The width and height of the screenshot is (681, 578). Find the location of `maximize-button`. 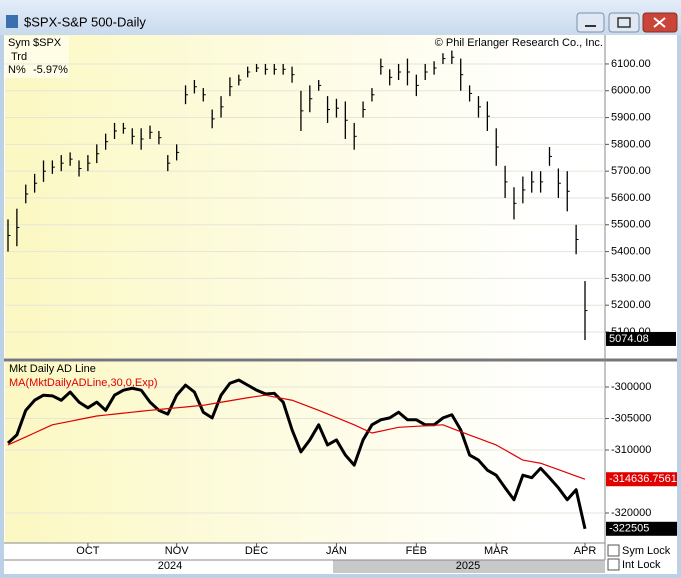

maximize-button is located at coordinates (624, 22).